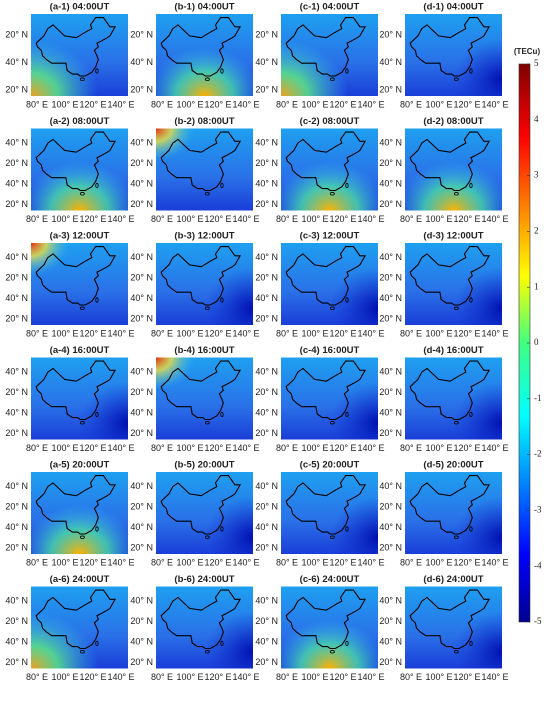  Describe the element at coordinates (453, 579) in the screenshot. I see `panel-title: (d-6) 24:00UT` at that location.